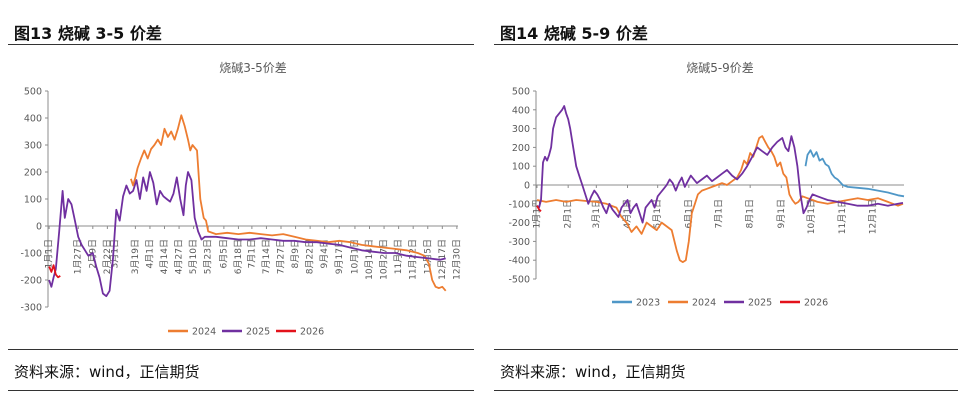  I want to click on x-tick-label: 10月14日, so click(369, 259).